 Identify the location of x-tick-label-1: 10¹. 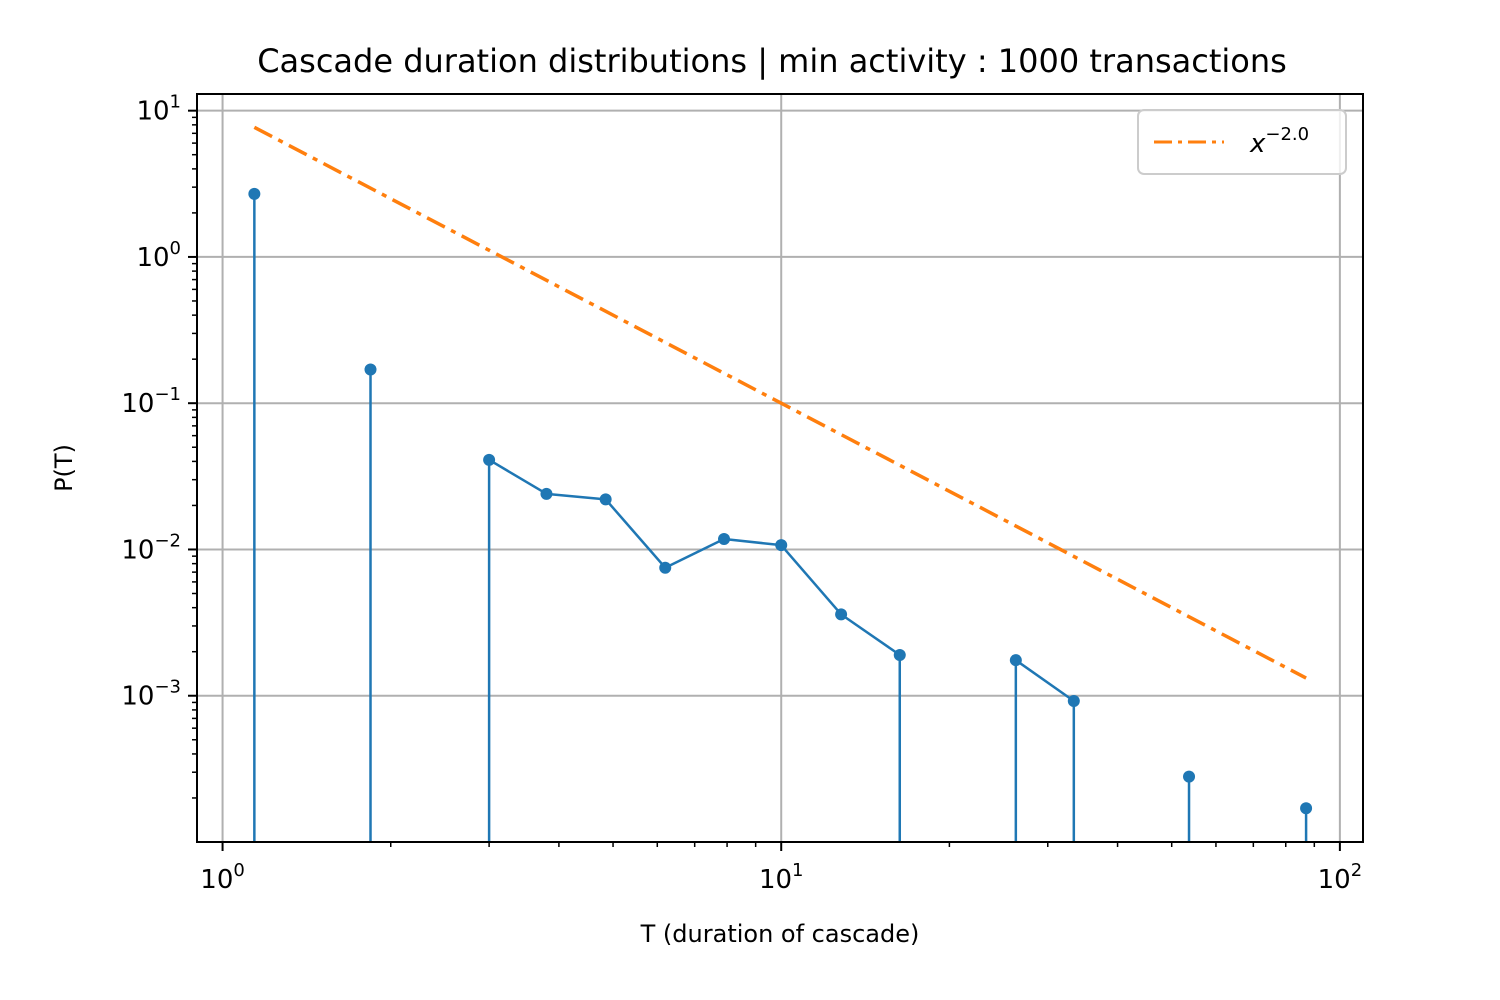
(781, 877).